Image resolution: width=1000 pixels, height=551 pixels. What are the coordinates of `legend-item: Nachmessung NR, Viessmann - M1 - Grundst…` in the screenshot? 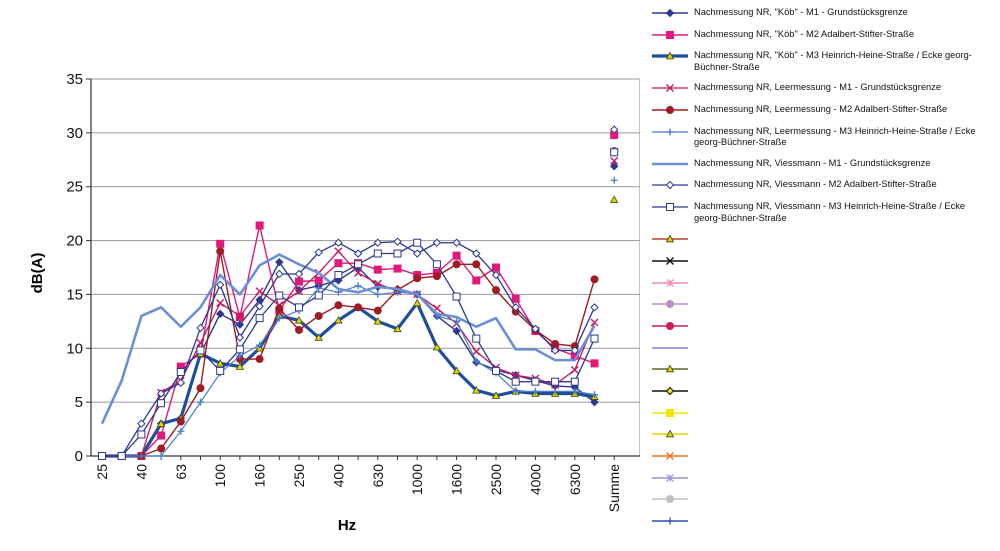 It's located at (825, 166).